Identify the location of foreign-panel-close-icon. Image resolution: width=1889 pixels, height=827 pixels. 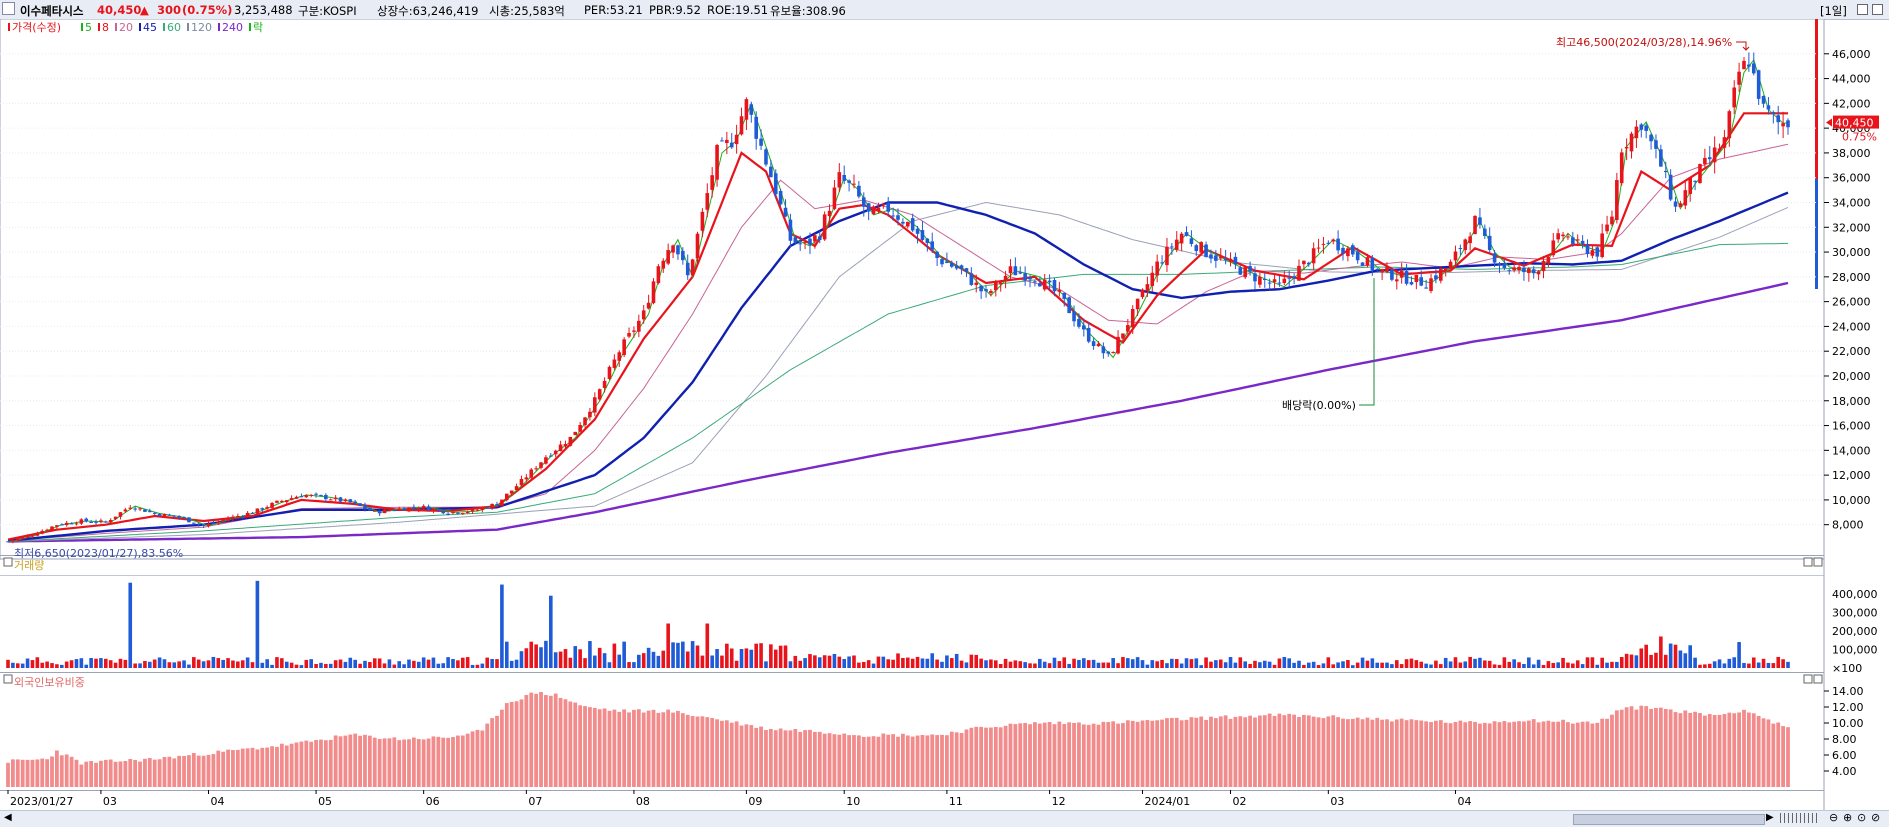
(1818, 679).